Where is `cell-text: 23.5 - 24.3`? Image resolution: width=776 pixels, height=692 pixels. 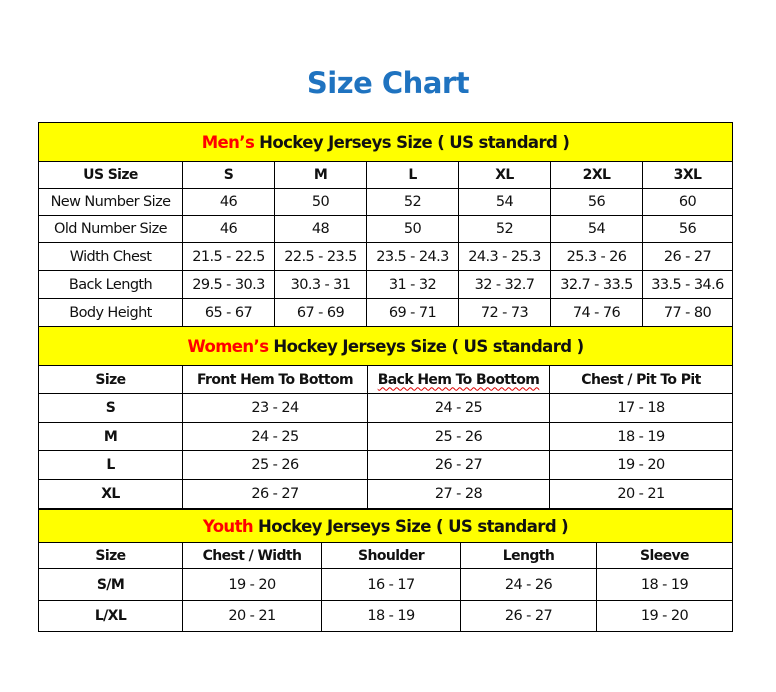 cell-text: 23.5 - 24.3 is located at coordinates (412, 256).